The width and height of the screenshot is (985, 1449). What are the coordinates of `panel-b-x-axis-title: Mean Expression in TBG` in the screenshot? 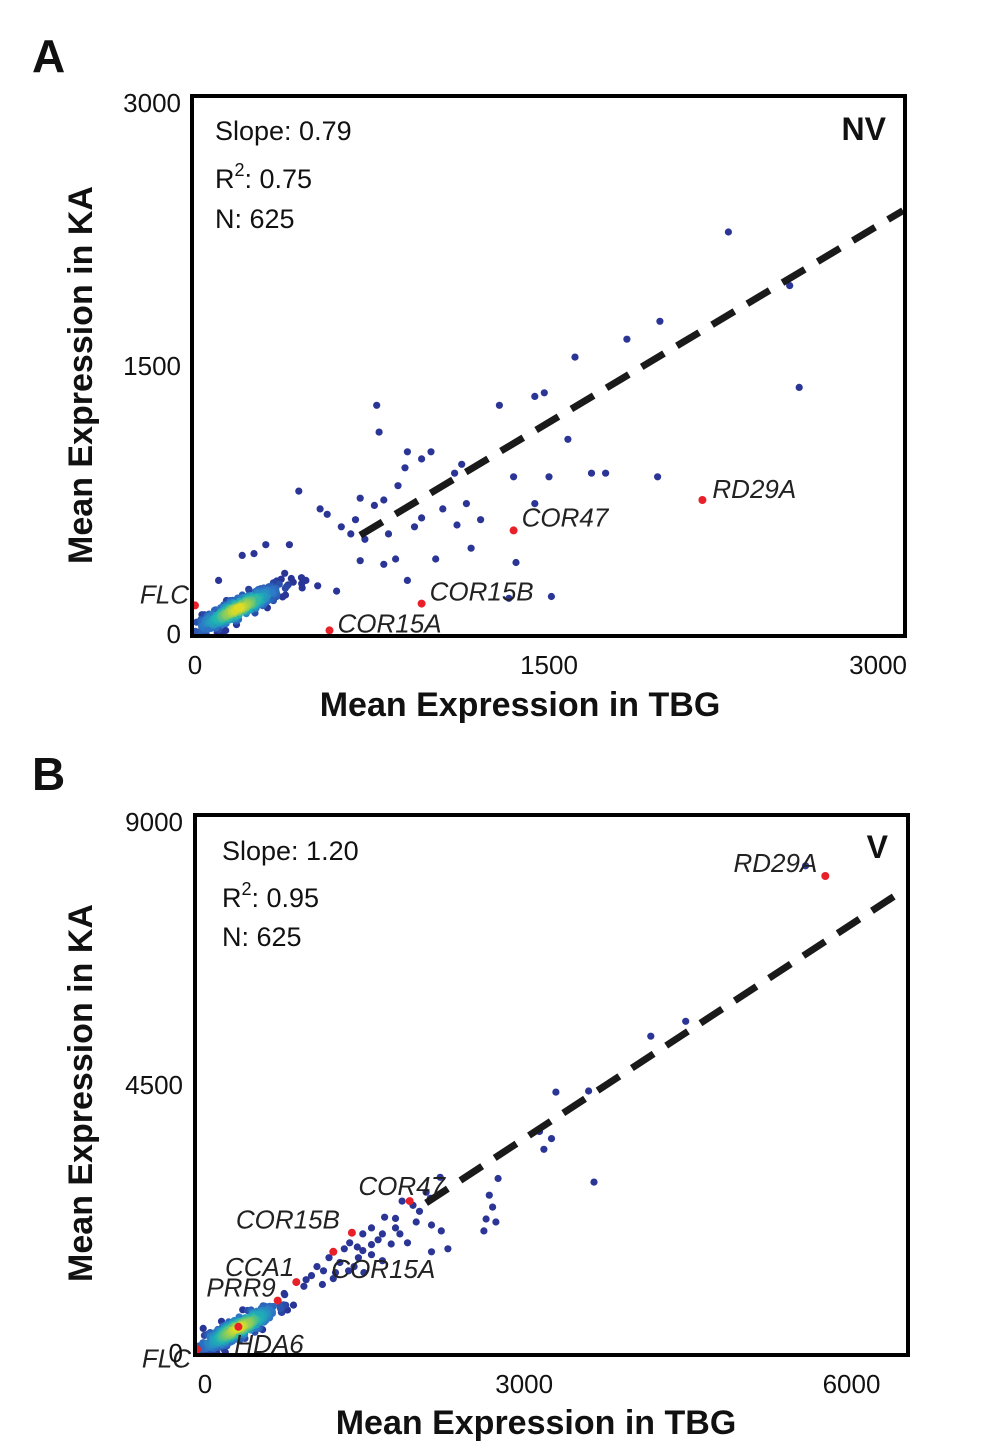 It's located at (536, 1423).